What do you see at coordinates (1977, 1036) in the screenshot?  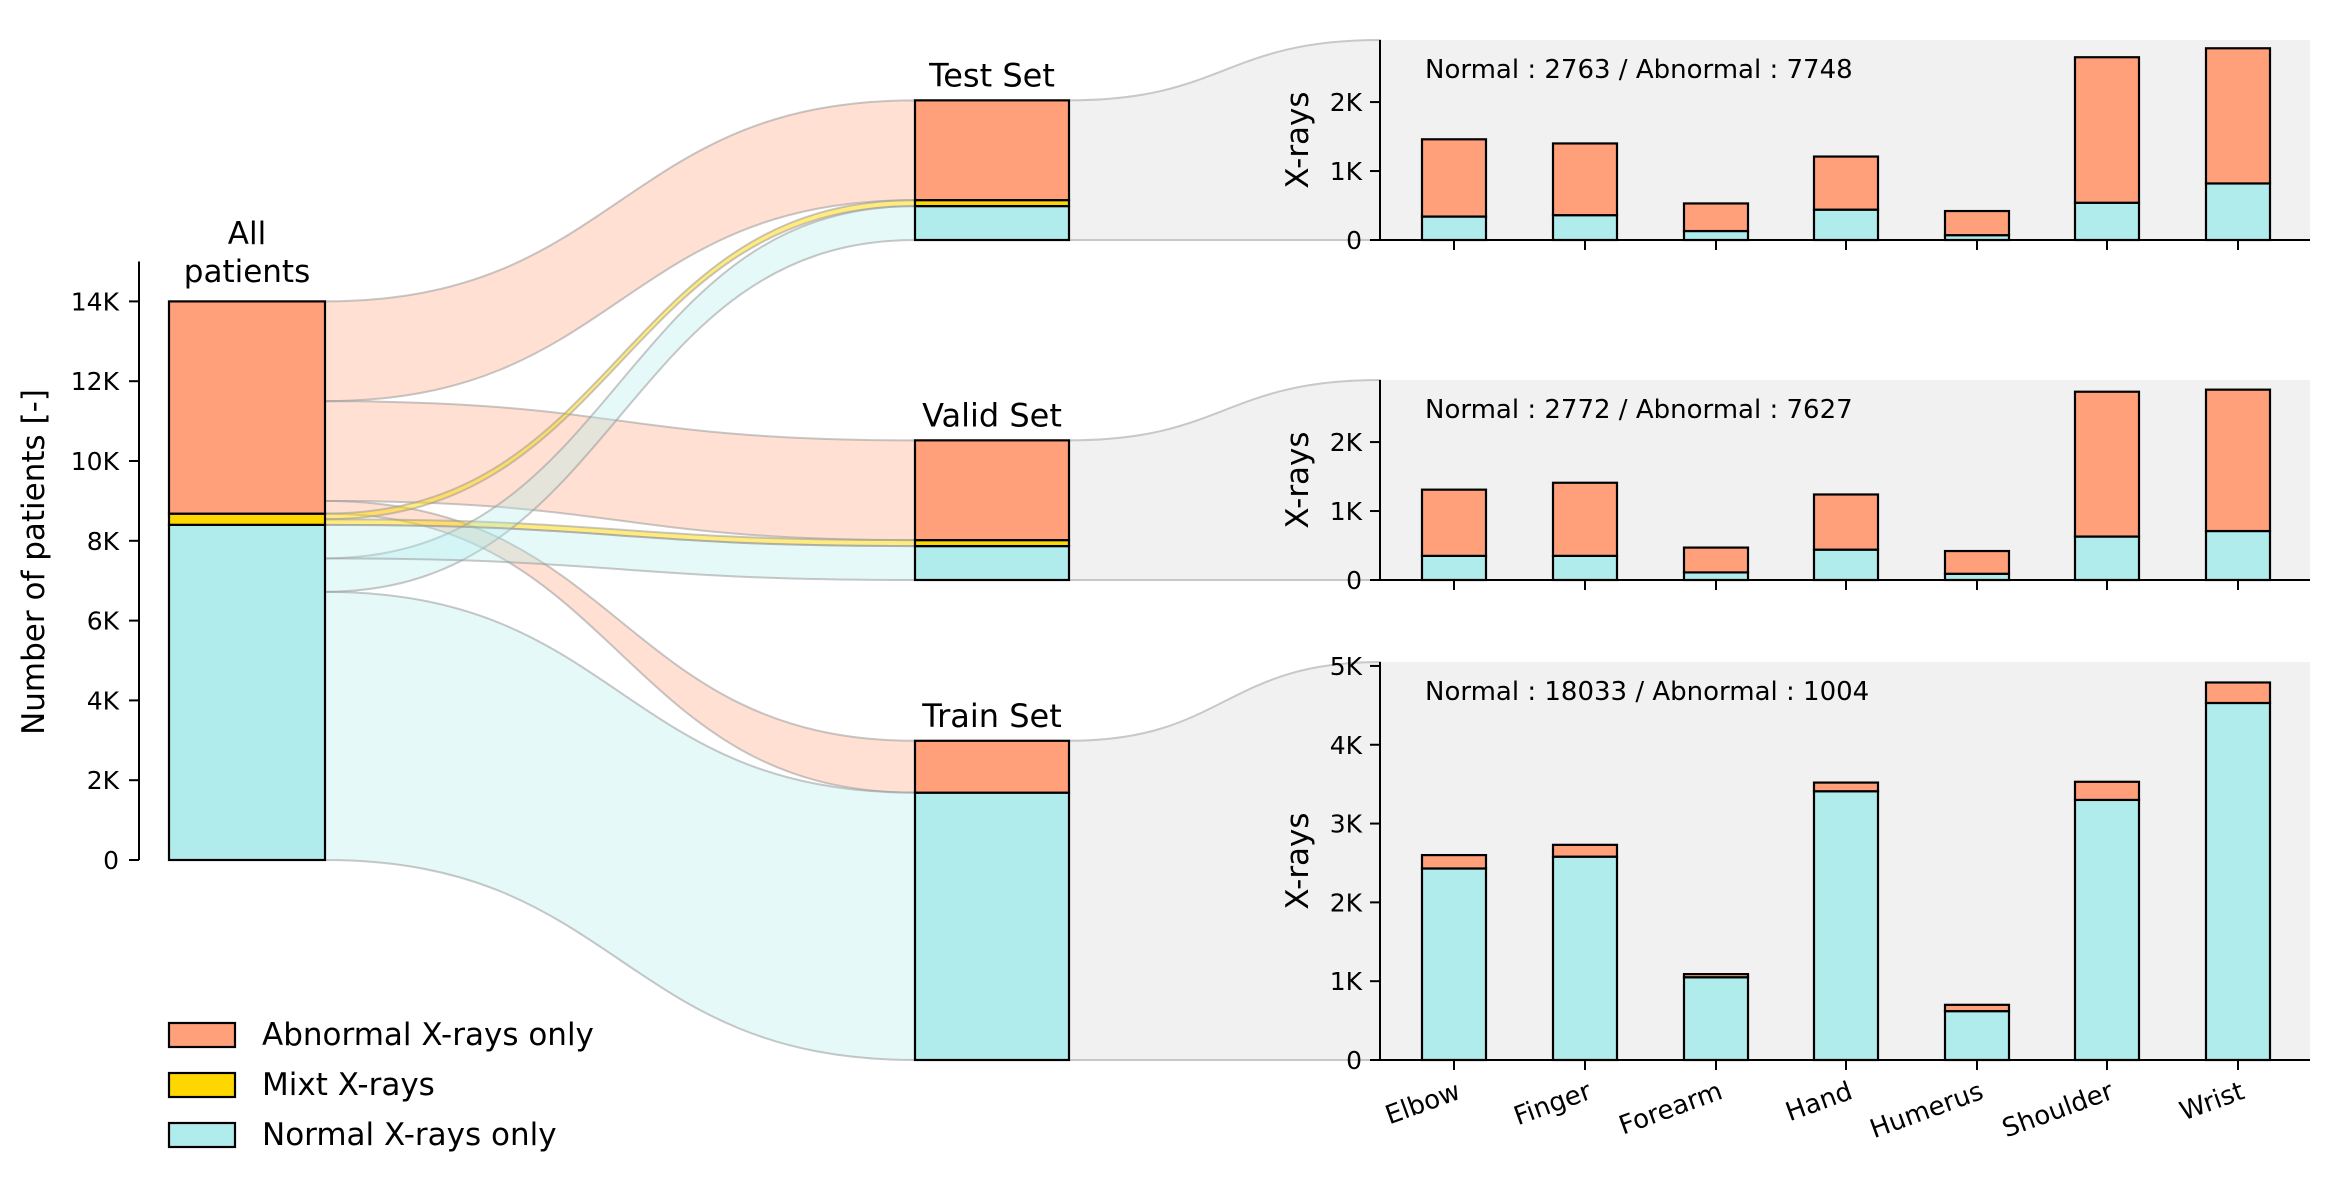 I see `bar-normal-humerus` at bounding box center [1977, 1036].